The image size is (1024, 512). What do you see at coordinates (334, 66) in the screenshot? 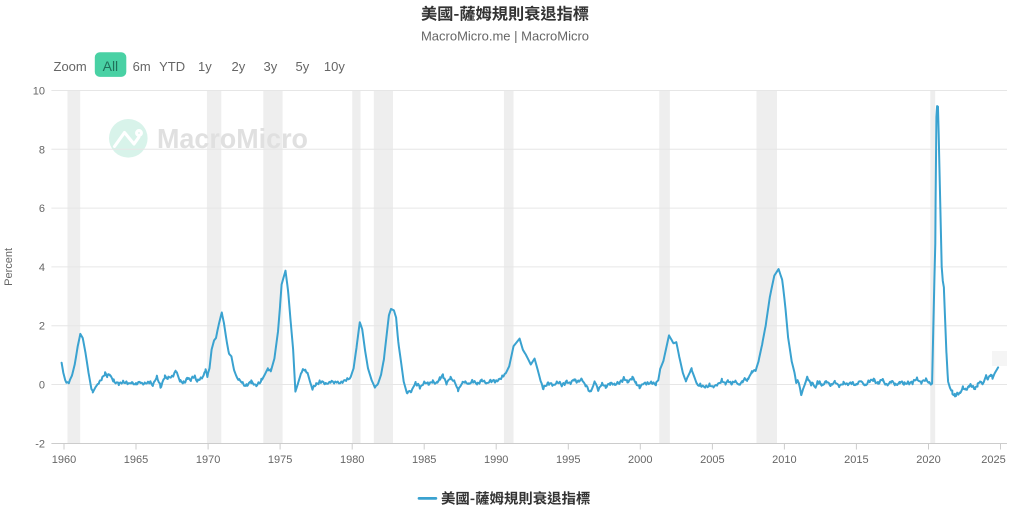
I see `svg-text: 10y` at bounding box center [334, 66].